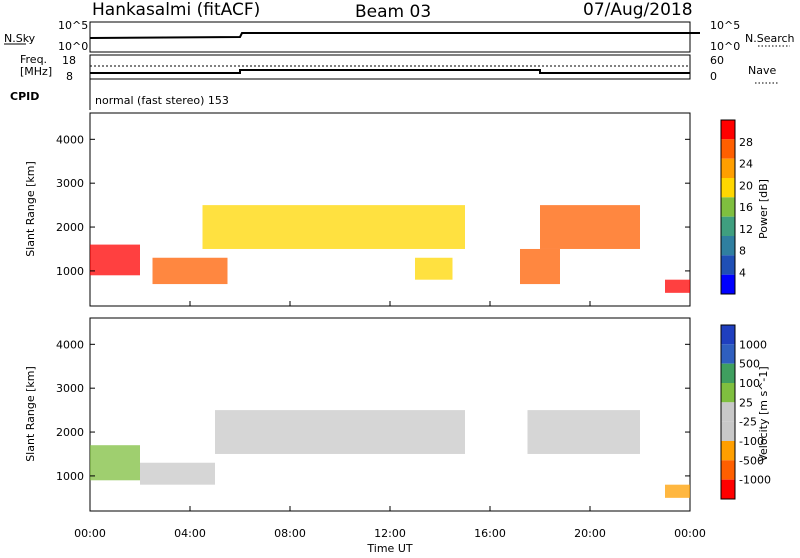 This screenshot has height=558, width=800. I want to click on noise-right-tick-top: 10^5, so click(725, 25).